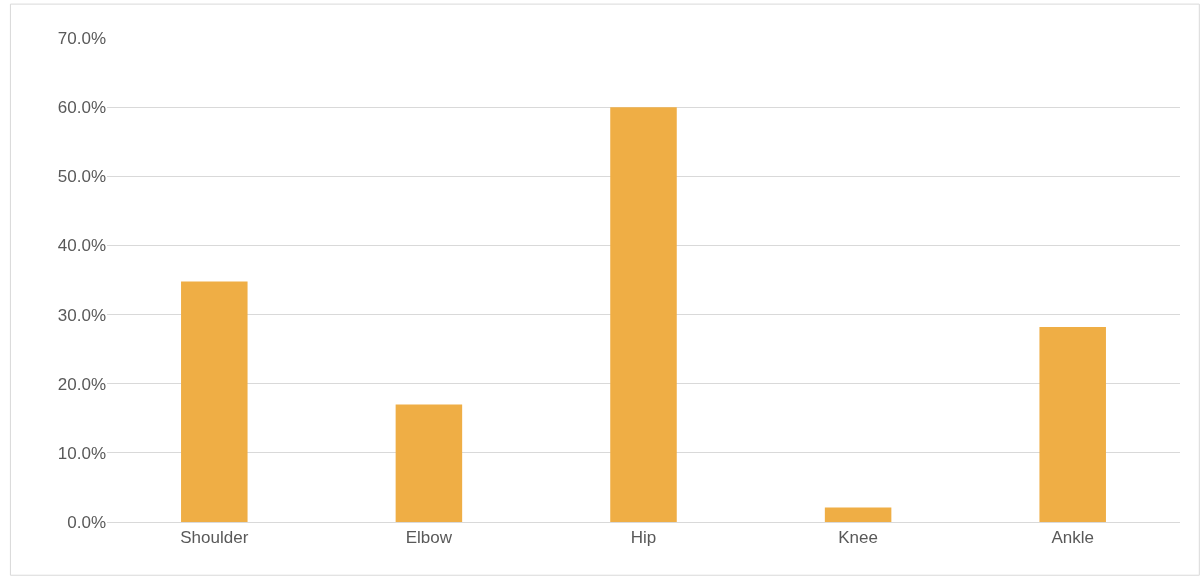  What do you see at coordinates (643, 538) in the screenshot?
I see `x-tick-label: Hip` at bounding box center [643, 538].